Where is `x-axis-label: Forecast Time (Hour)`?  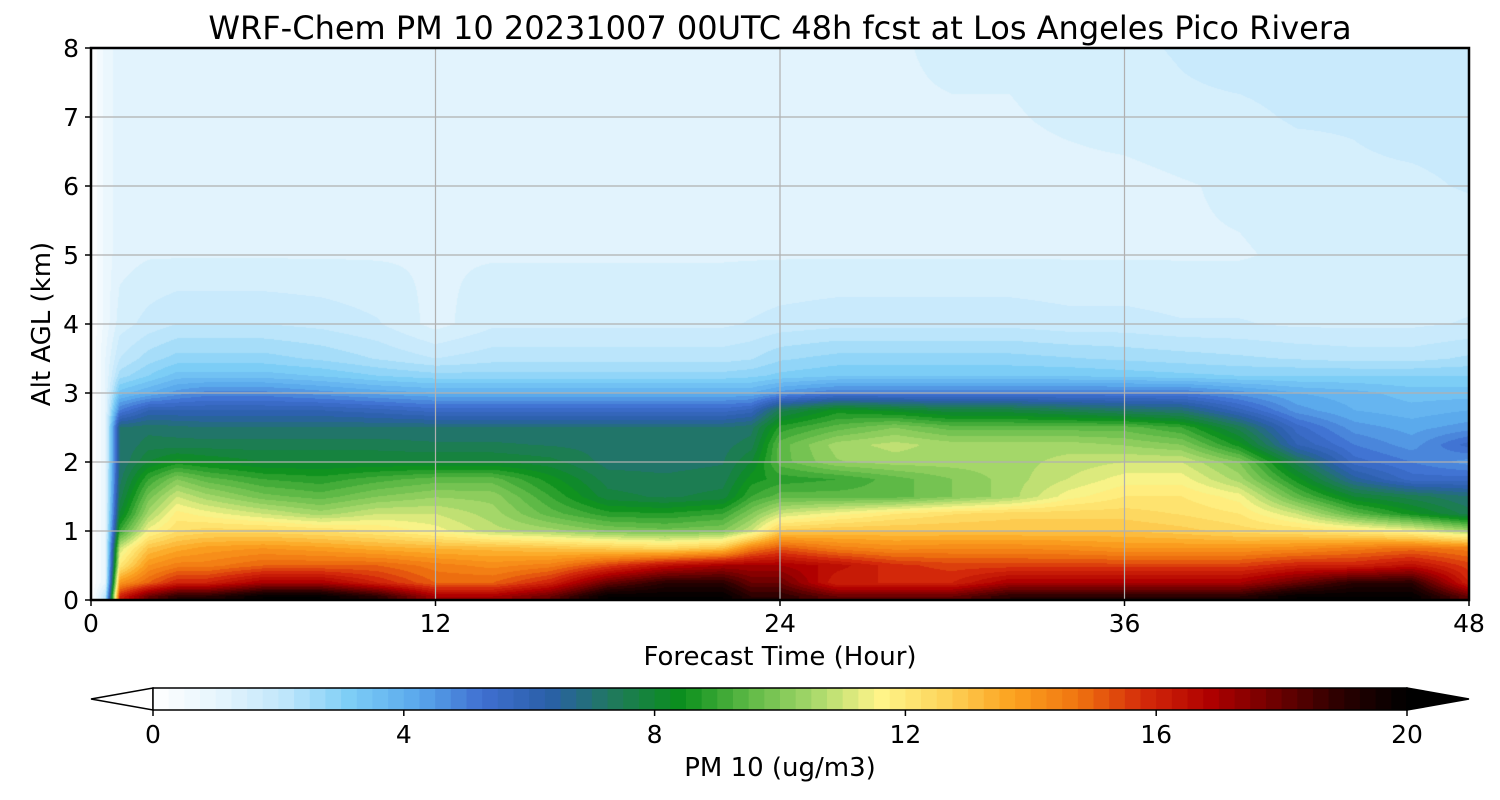
x-axis-label: Forecast Time (Hour) is located at coordinates (779, 657).